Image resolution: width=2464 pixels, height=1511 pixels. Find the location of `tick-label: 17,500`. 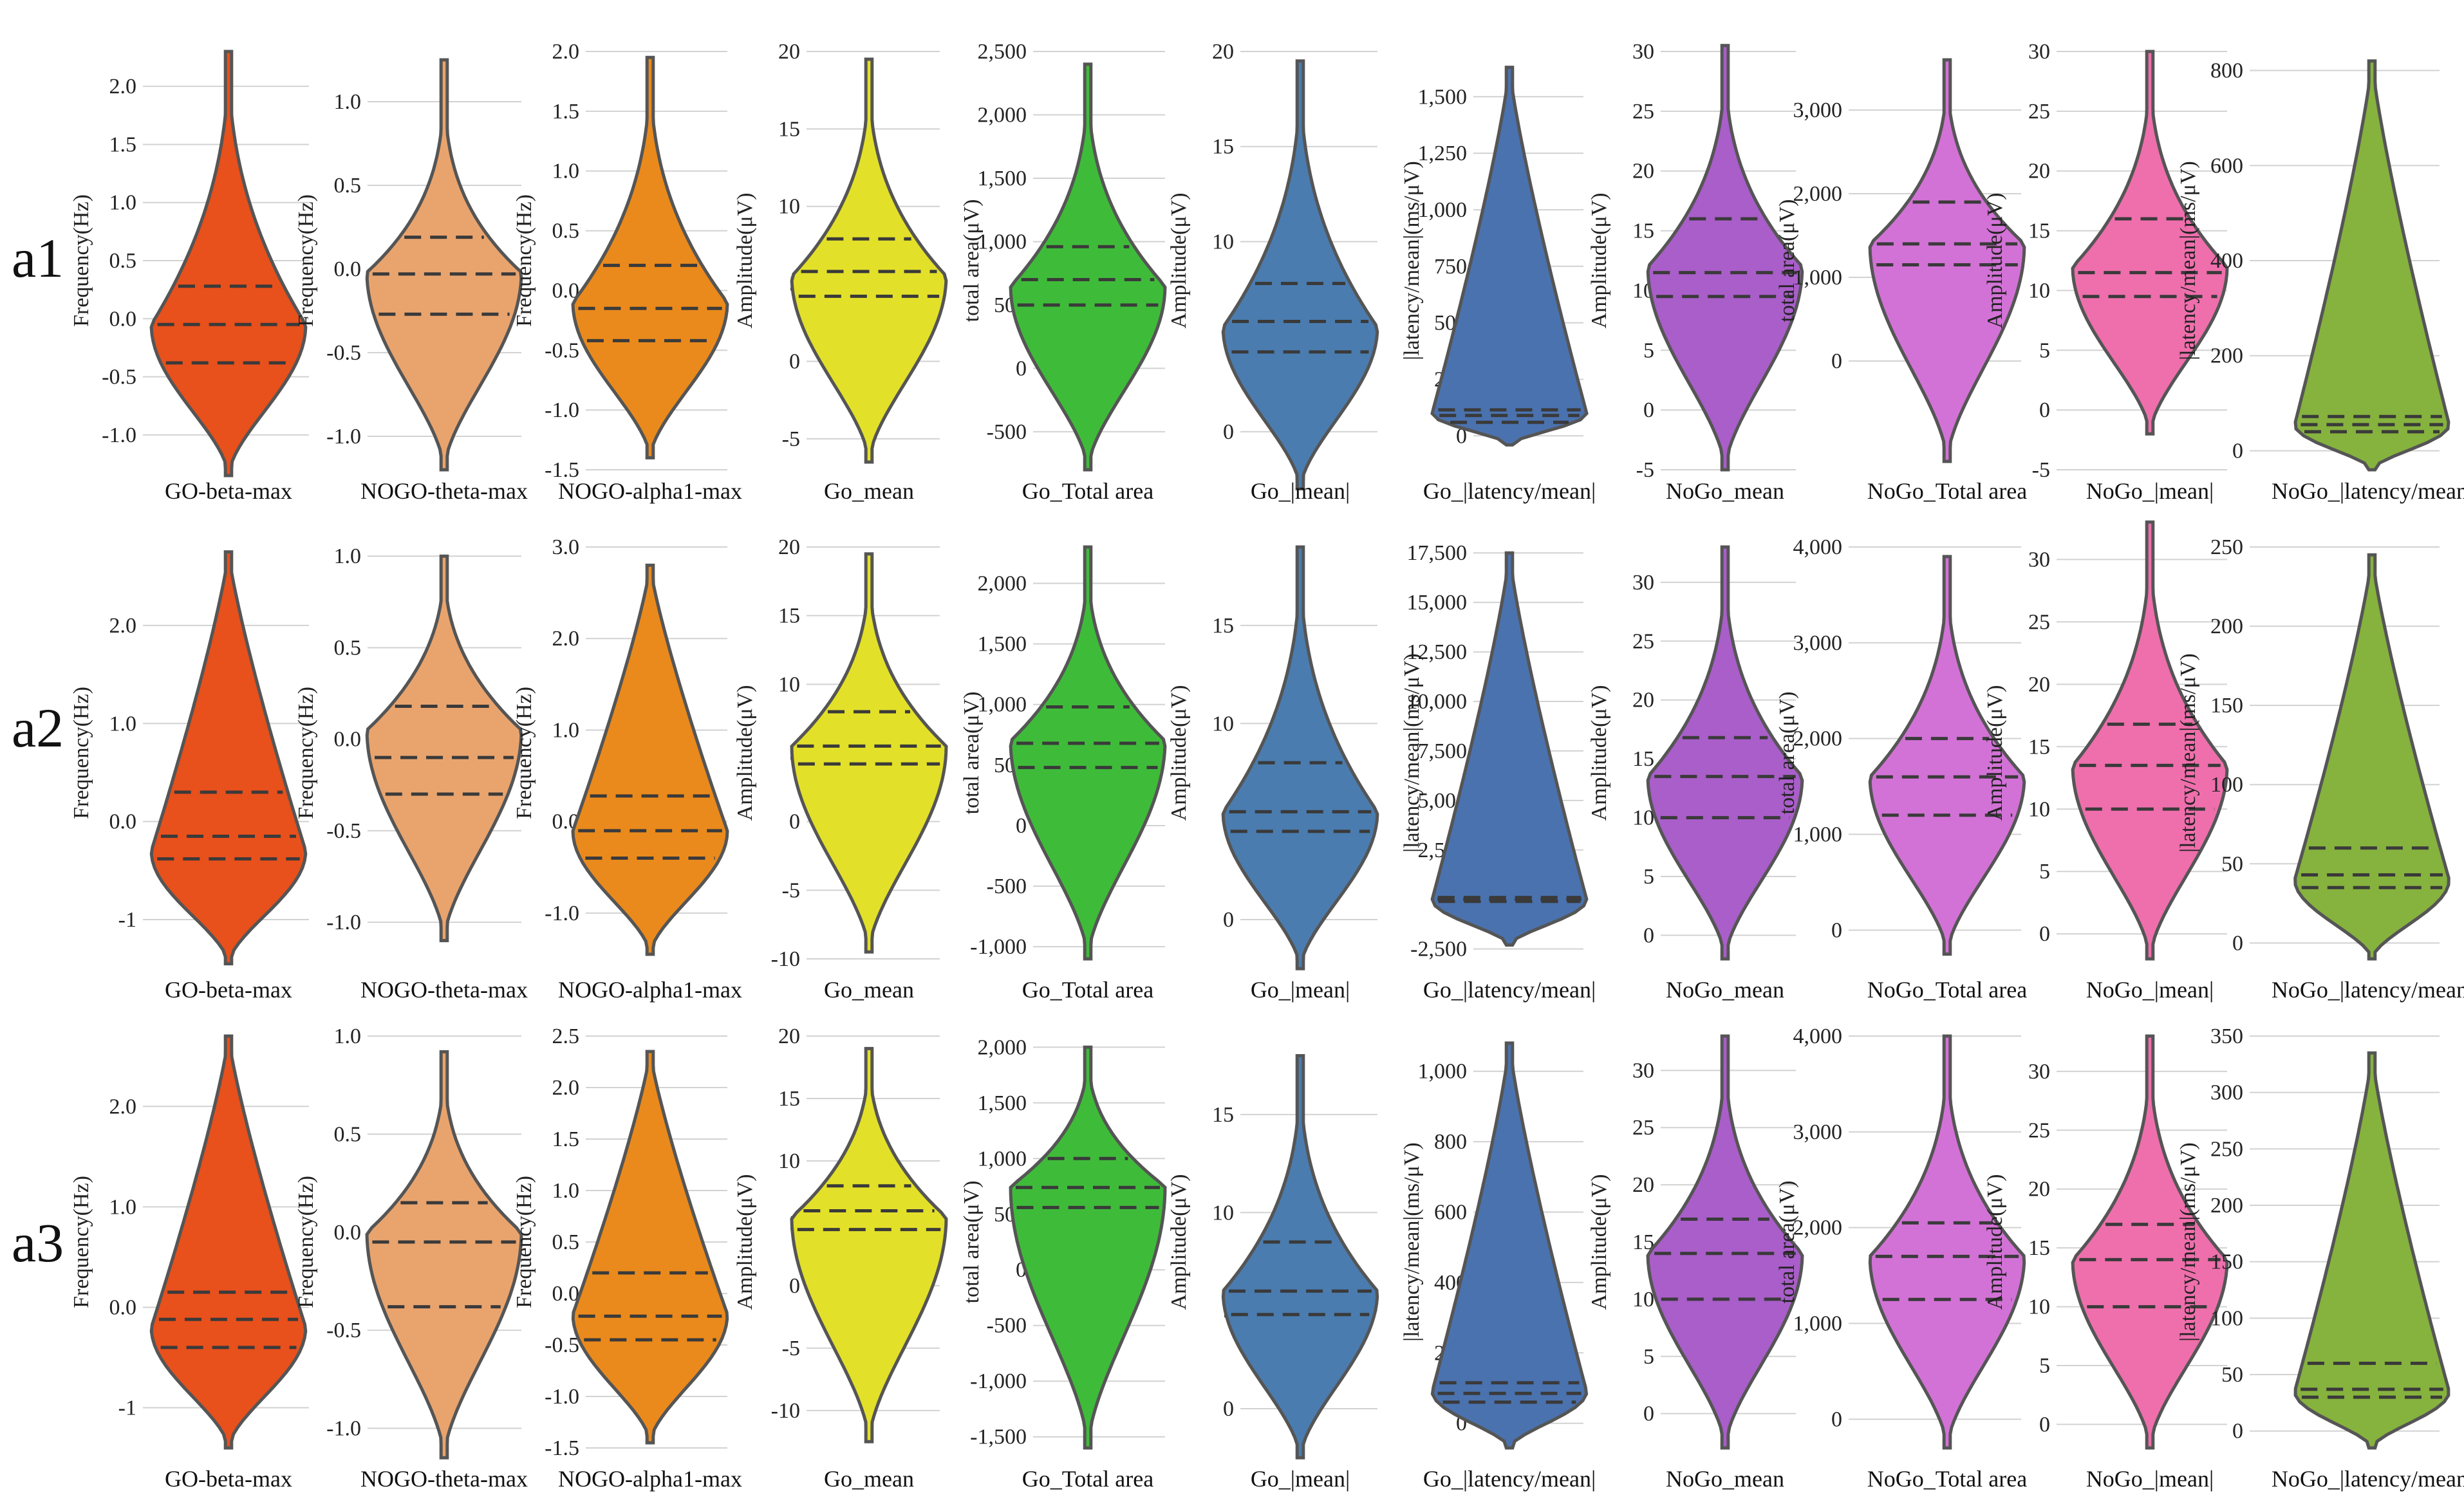

tick-label: 17,500 is located at coordinates (1437, 553).